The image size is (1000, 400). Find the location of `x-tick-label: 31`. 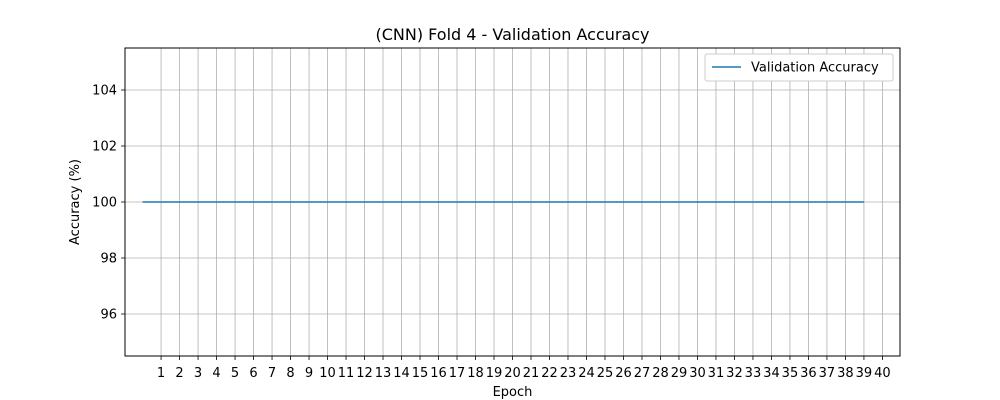

x-tick-label: 31 is located at coordinates (716, 373).